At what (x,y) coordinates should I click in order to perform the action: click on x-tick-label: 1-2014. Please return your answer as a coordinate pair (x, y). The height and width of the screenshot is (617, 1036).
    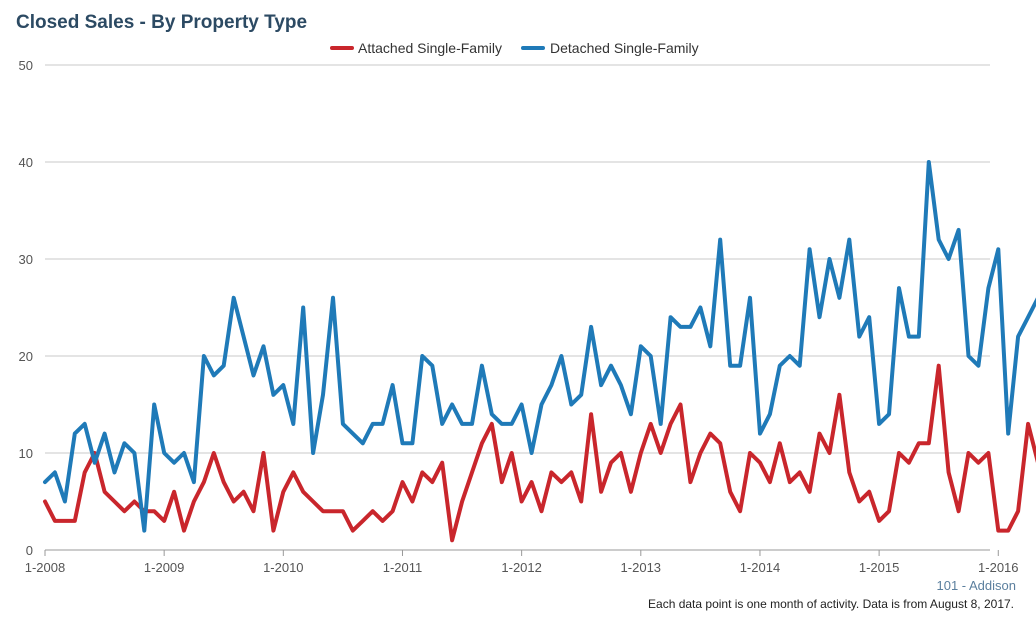
    Looking at the image, I should click on (760, 567).